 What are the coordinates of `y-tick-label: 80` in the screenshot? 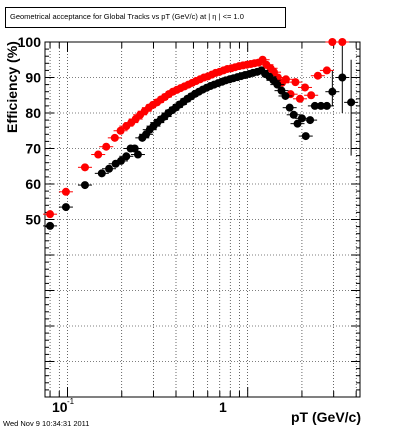 It's located at (33, 113).